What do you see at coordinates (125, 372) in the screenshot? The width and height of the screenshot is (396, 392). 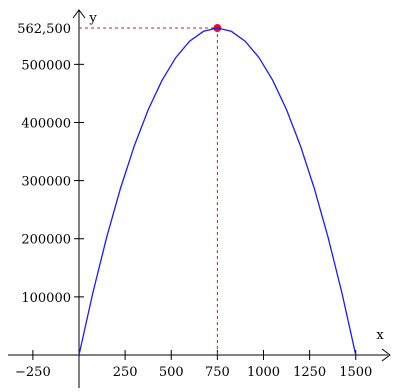 I see `x-tick-label: 250` at bounding box center [125, 372].